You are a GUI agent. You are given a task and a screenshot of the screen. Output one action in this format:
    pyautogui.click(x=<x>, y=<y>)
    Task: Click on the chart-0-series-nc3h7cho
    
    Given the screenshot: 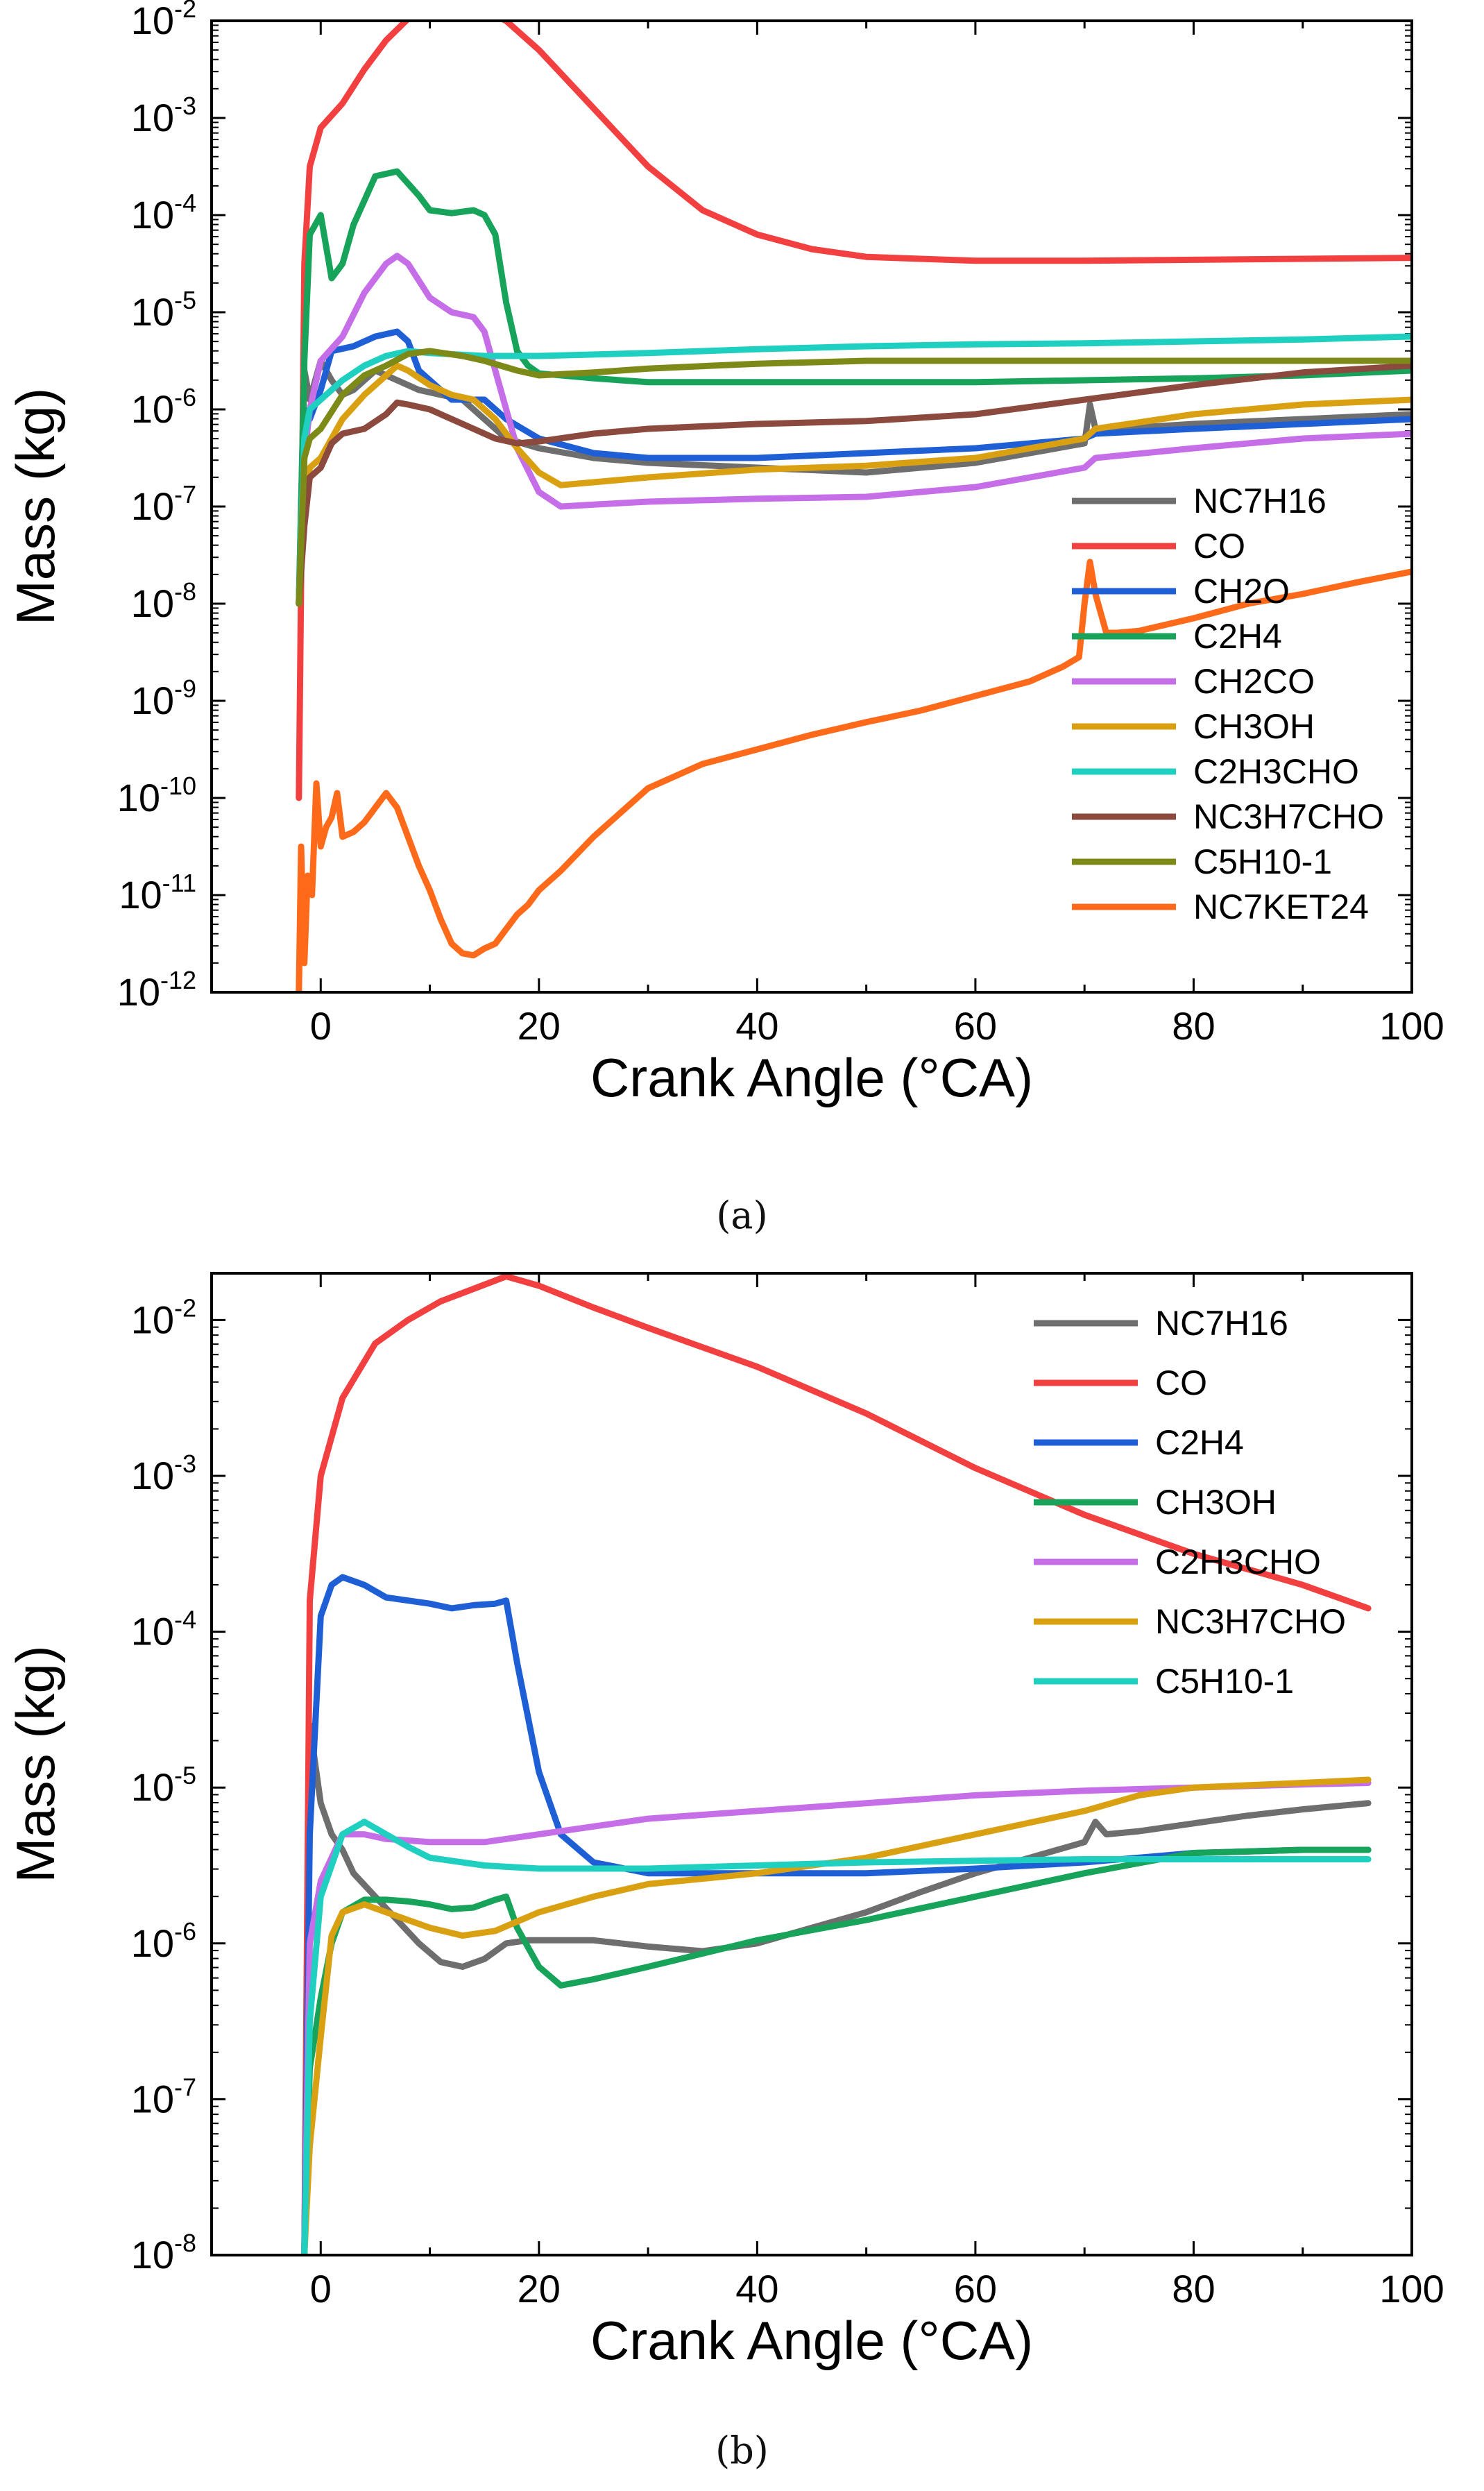 What is the action you would take?
    pyautogui.click(x=854, y=484)
    